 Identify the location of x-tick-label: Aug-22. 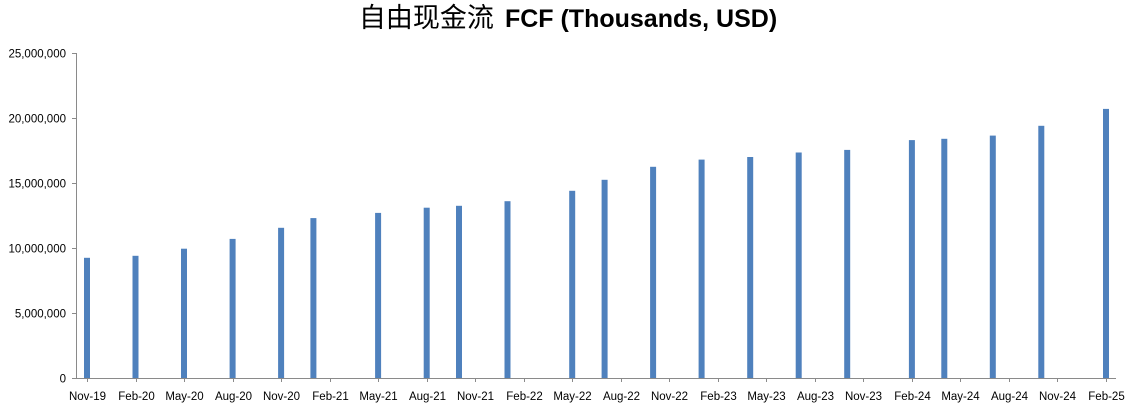
(621, 397).